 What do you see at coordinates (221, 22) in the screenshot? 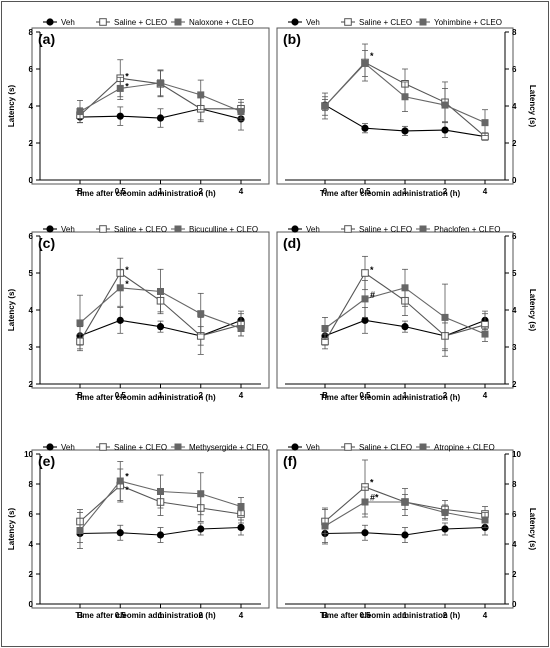
I see `legend-label: Naloxone + CLEO` at bounding box center [221, 22].